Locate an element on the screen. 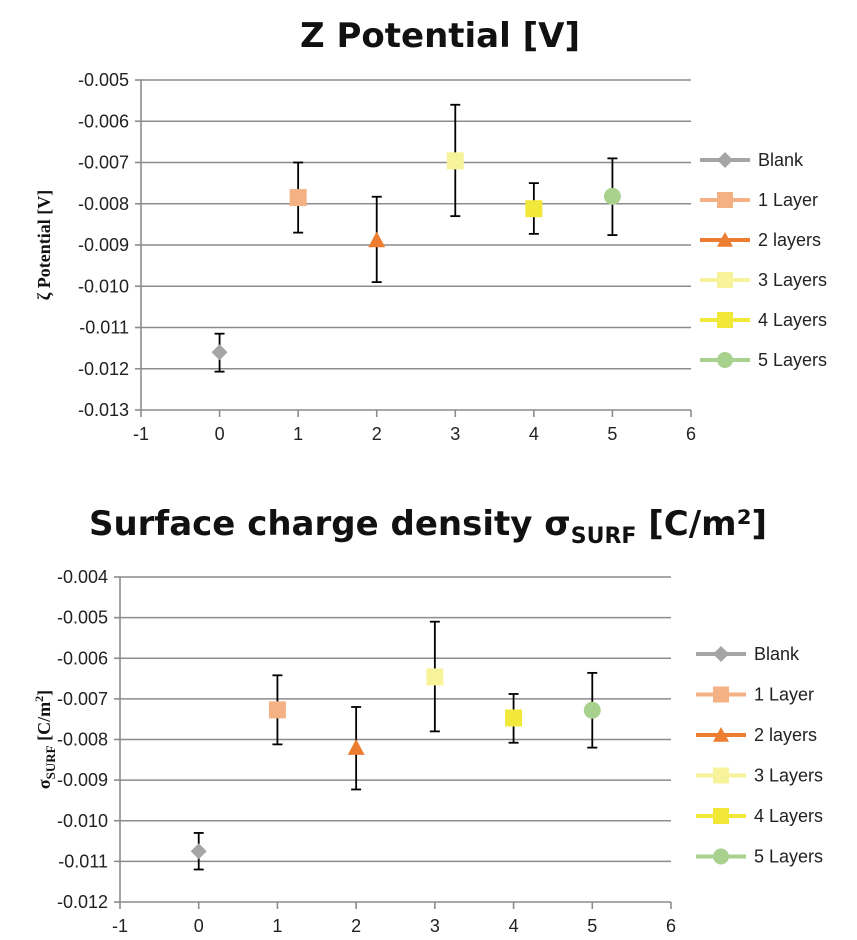 This screenshot has width=857, height=940. chart-title: Z Potential [V] is located at coordinates (440, 36).